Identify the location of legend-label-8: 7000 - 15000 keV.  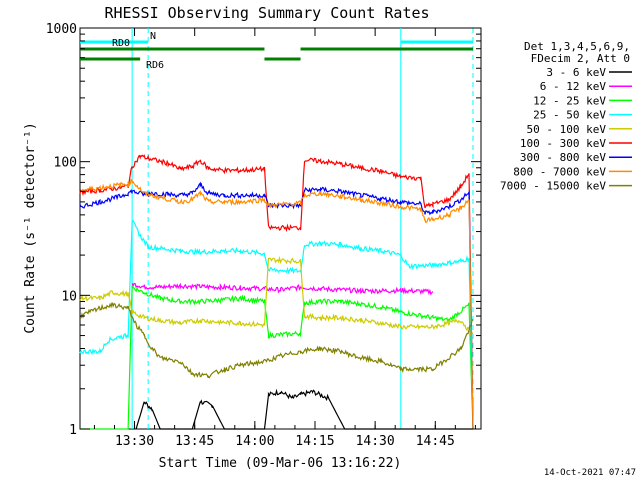
(553, 186).